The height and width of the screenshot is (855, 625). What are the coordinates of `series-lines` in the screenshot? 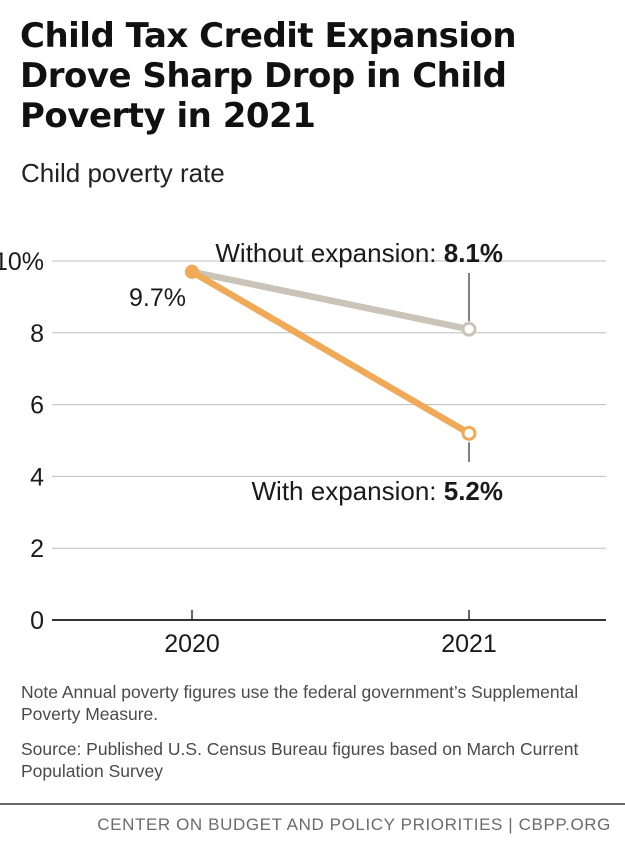 It's located at (331, 352).